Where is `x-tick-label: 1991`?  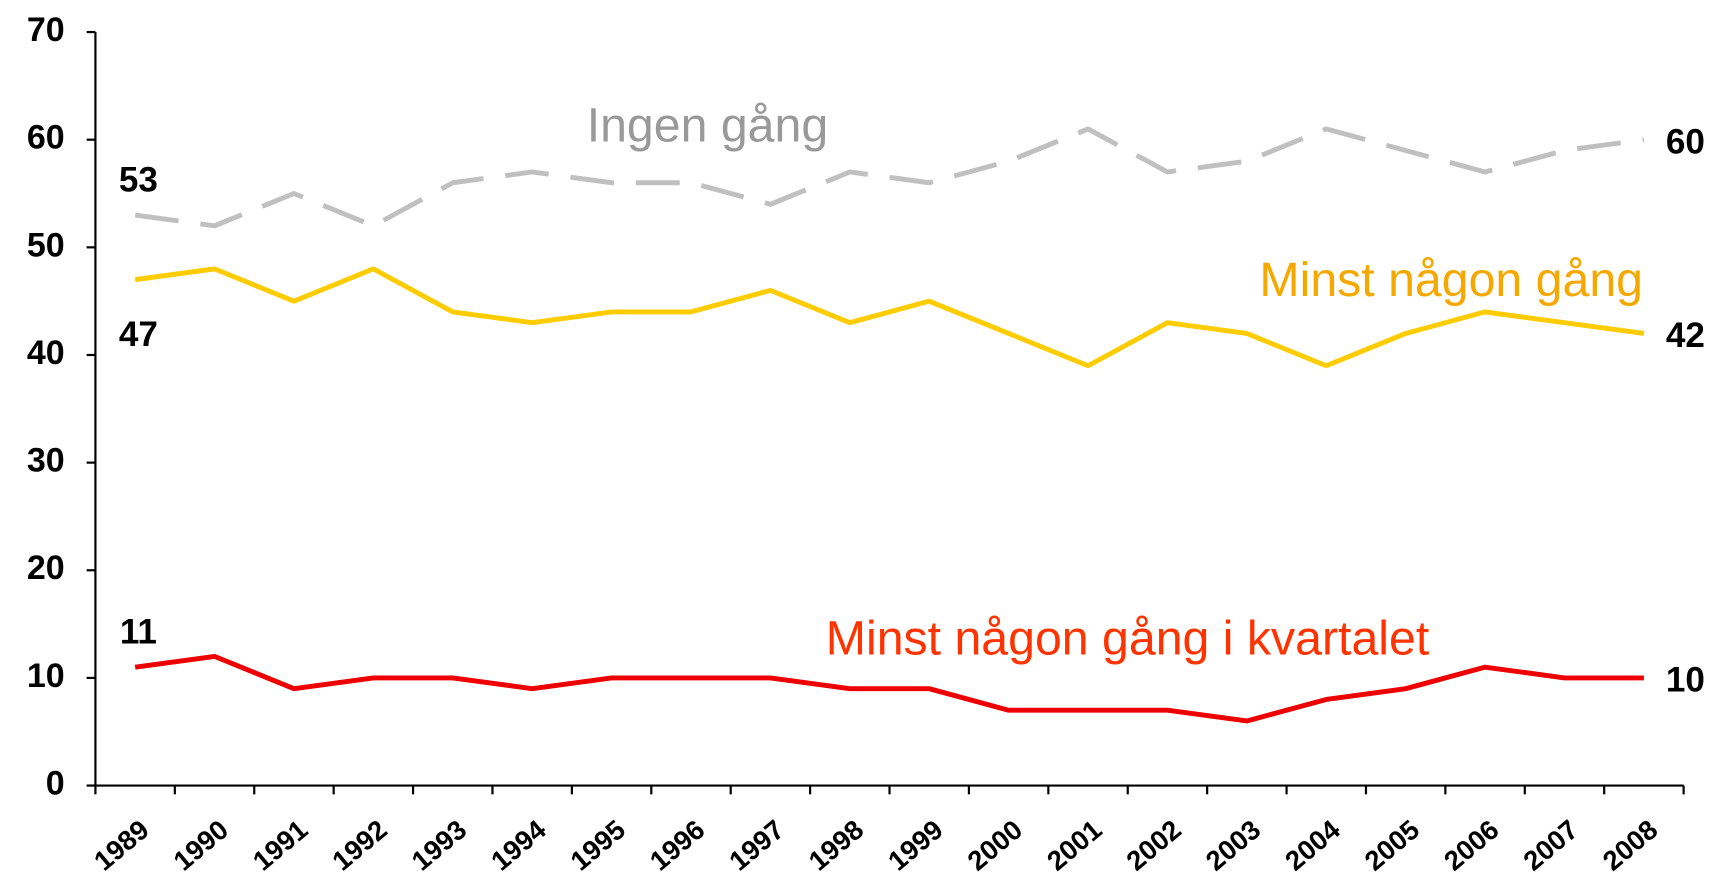 x-tick-label: 1991 is located at coordinates (280, 845).